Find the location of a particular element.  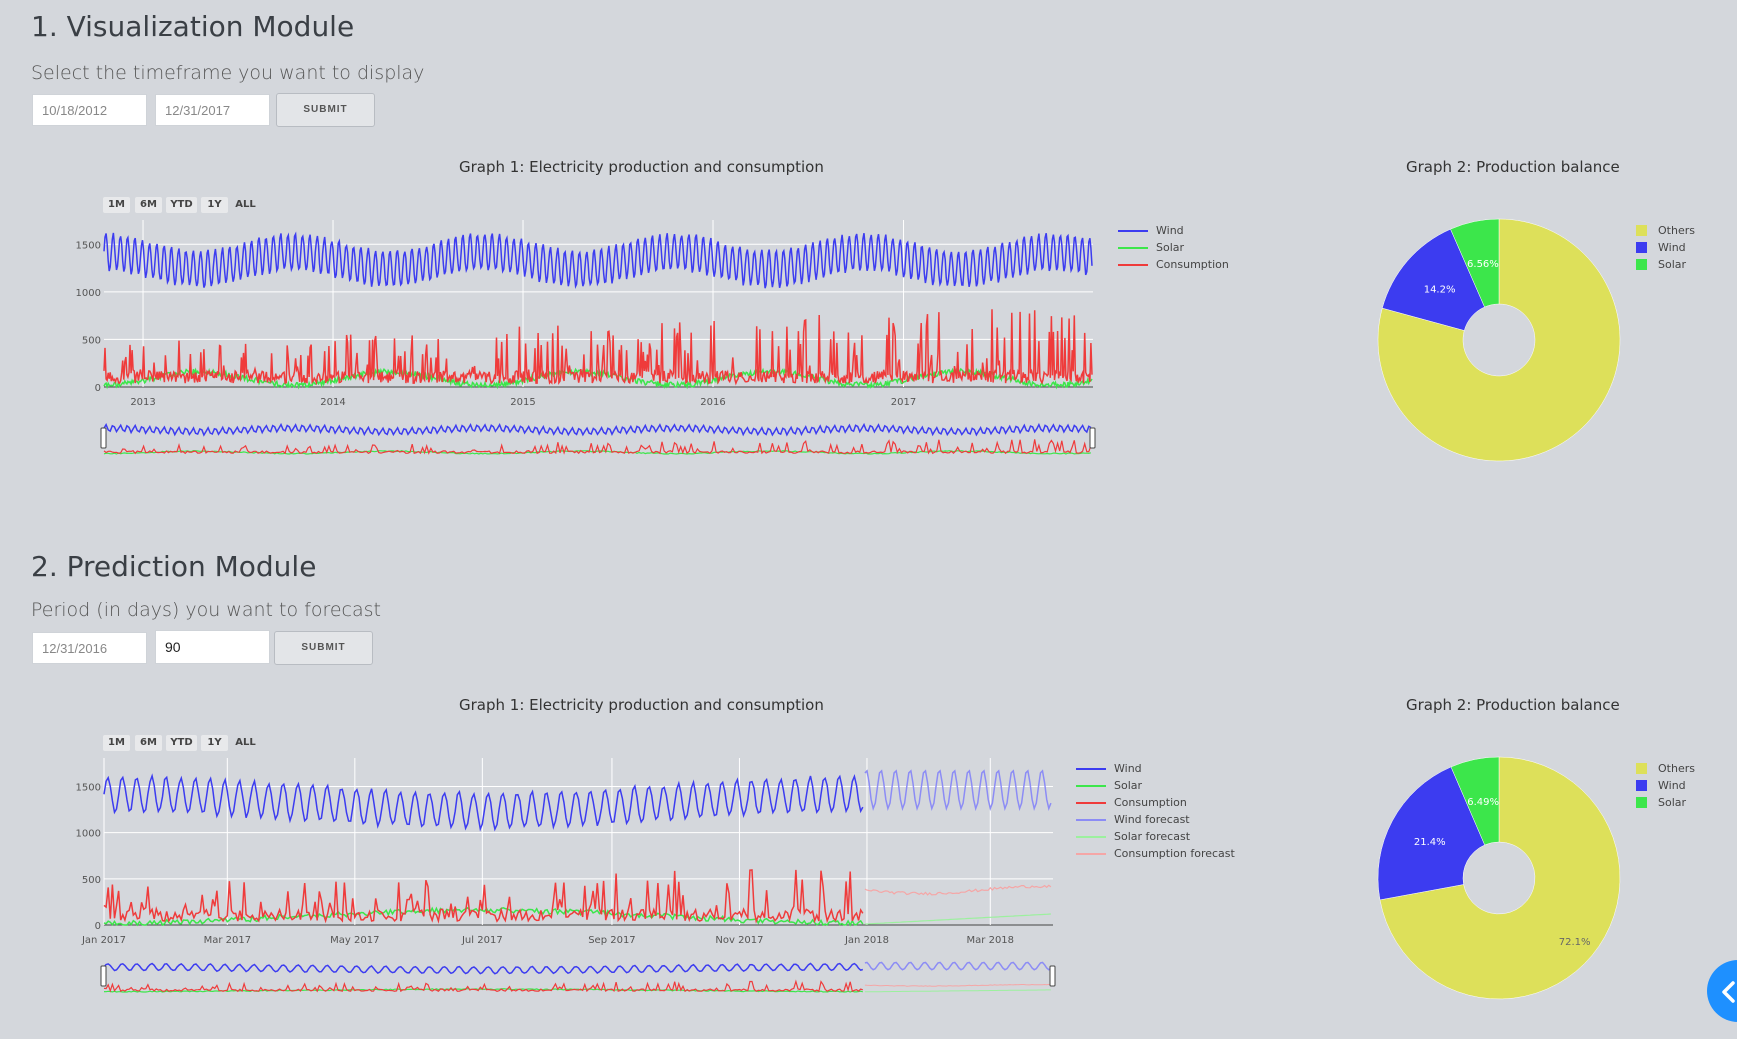

start-date-input is located at coordinates (89, 110).